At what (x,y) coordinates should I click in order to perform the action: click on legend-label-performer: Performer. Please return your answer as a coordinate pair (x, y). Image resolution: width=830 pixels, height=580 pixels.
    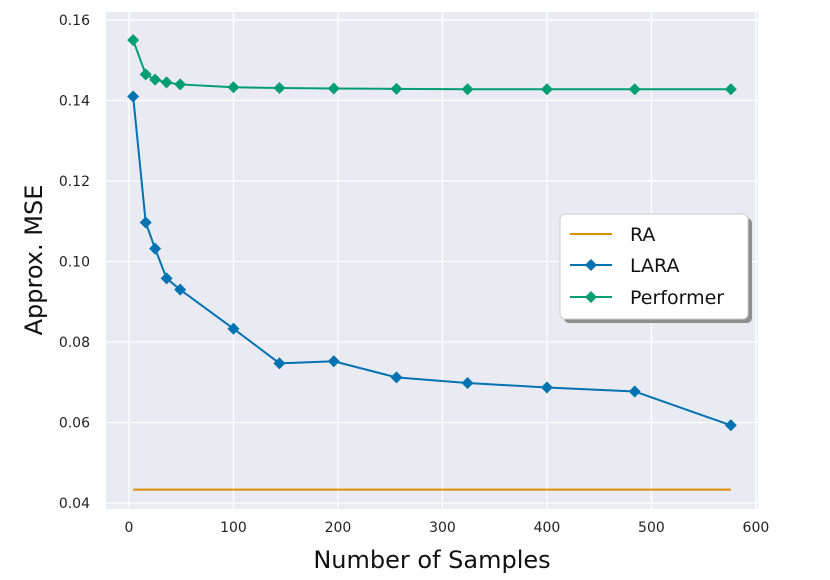
    Looking at the image, I should click on (677, 298).